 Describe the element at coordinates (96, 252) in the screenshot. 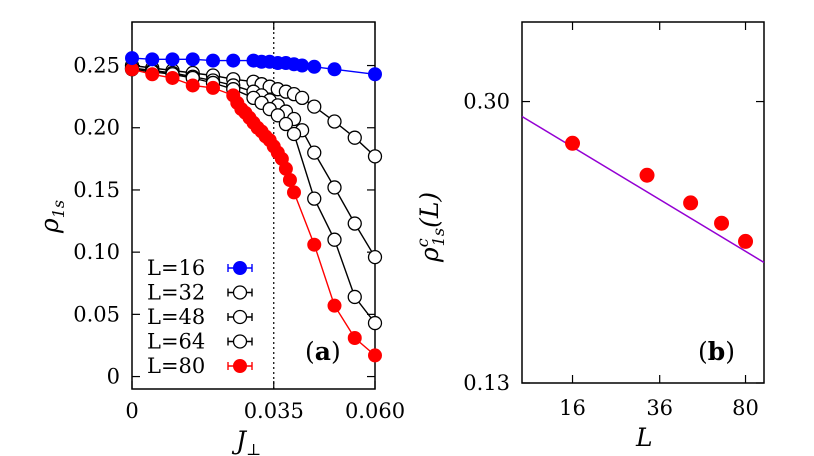

I see `y-tick-label: 0.10` at that location.